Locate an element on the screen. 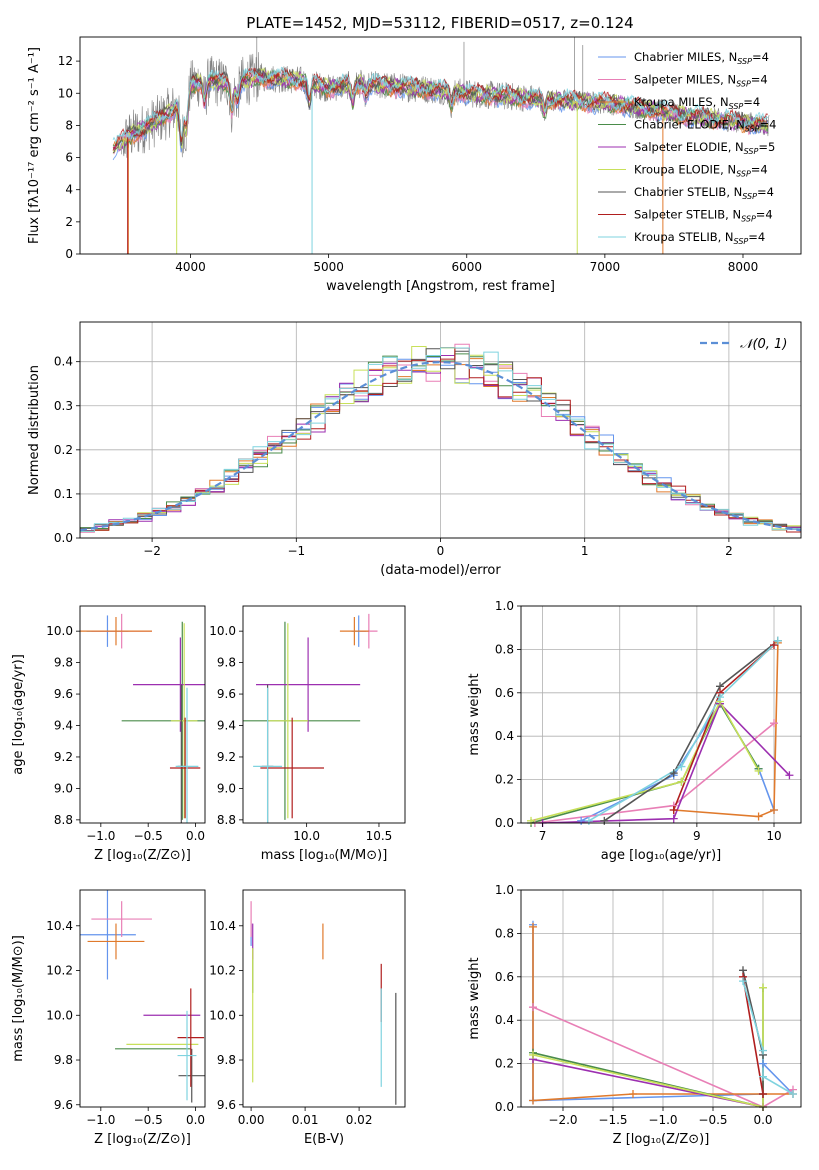 The image size is (819, 1170). legend-label: Chabrier ELODIE, NSSP=4 is located at coordinates (705, 126).